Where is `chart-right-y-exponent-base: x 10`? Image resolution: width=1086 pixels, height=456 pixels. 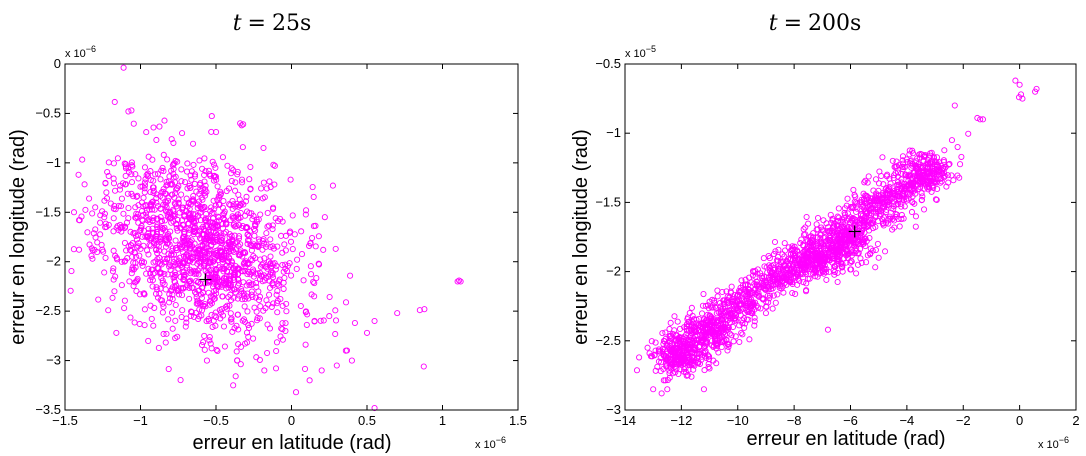
chart-right-y-exponent-base: x 10 is located at coordinates (635, 54).